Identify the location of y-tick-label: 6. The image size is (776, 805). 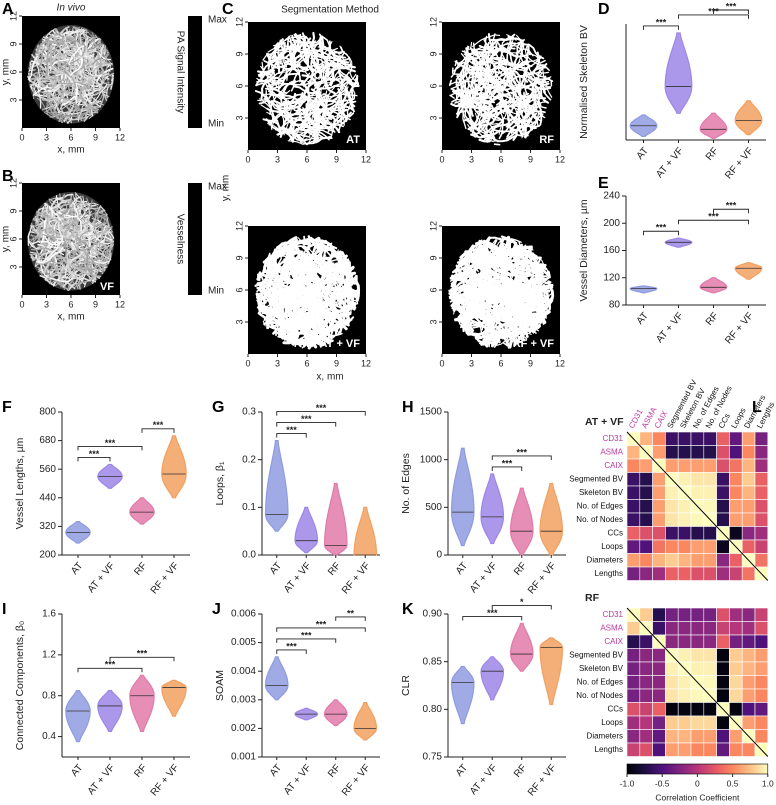
(433, 85).